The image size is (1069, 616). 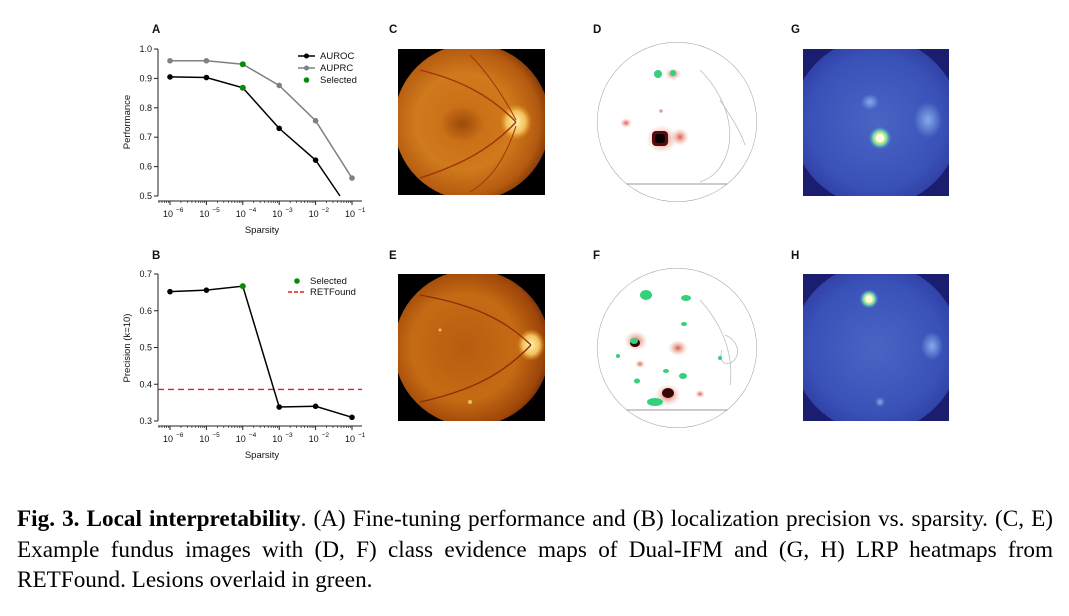 I want to click on evidence-map-d, so click(x=677, y=122).